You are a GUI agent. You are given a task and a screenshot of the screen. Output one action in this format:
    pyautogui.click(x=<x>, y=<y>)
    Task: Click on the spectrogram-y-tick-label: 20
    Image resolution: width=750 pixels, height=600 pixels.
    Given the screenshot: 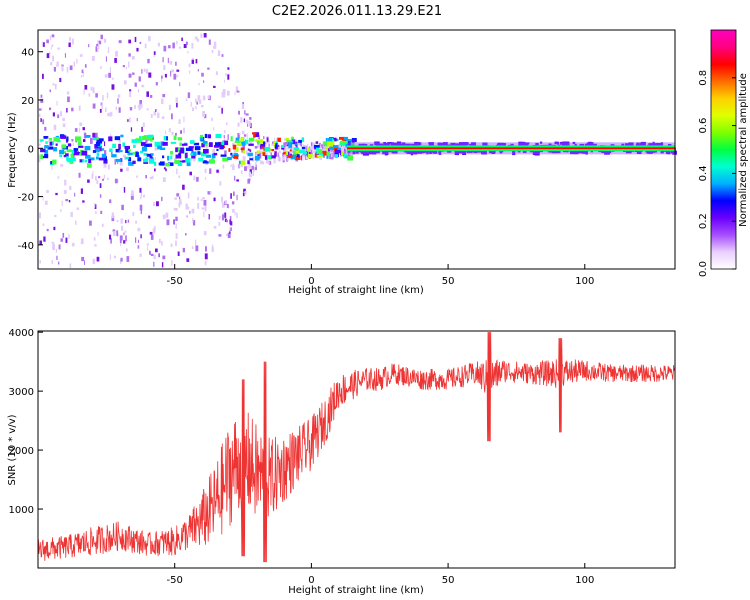 What is the action you would take?
    pyautogui.click(x=27, y=101)
    